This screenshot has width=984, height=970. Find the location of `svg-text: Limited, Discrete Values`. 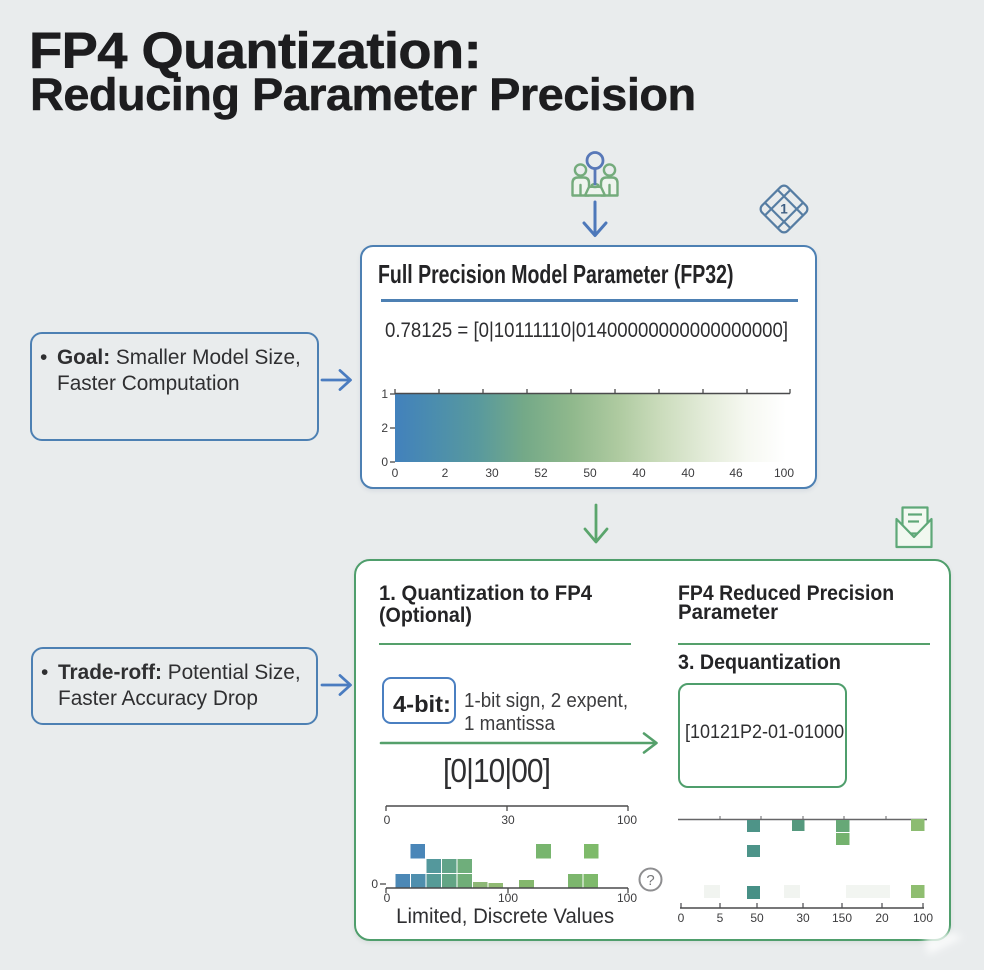

svg-text: Limited, Discrete Values is located at coordinates (505, 916).